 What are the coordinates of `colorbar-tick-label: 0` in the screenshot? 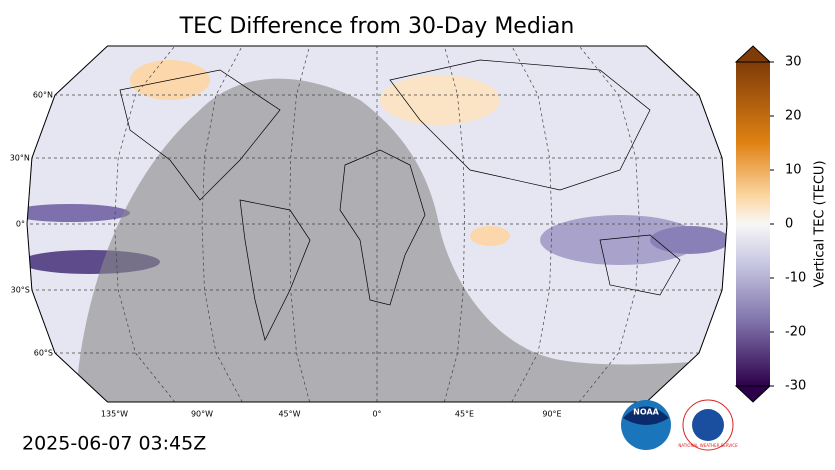 It's located at (789, 224).